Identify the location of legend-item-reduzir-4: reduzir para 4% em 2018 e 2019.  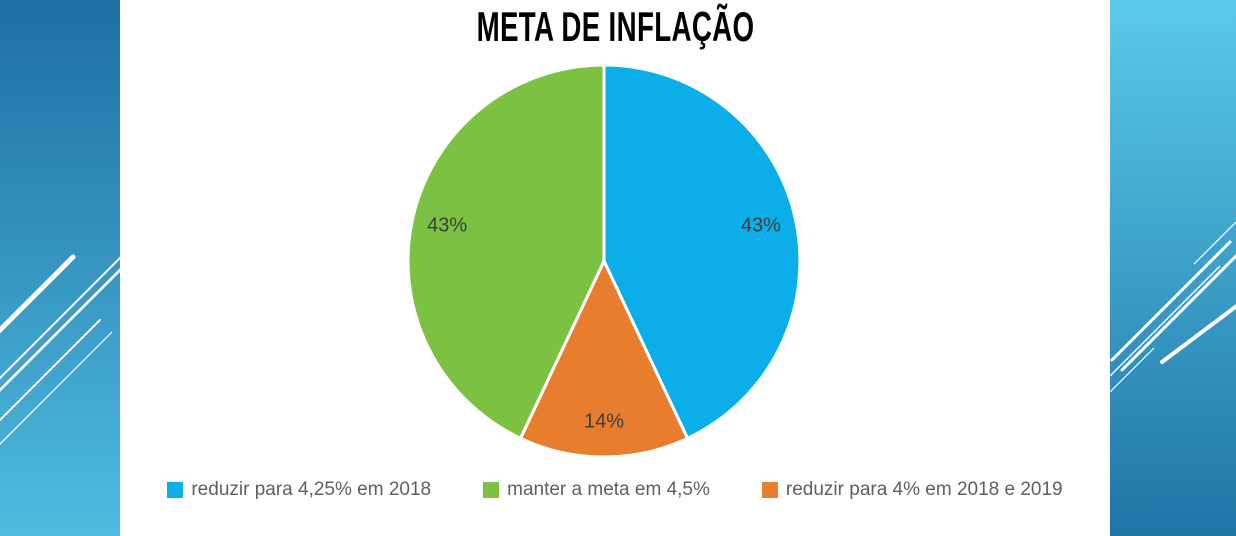
(912, 490).